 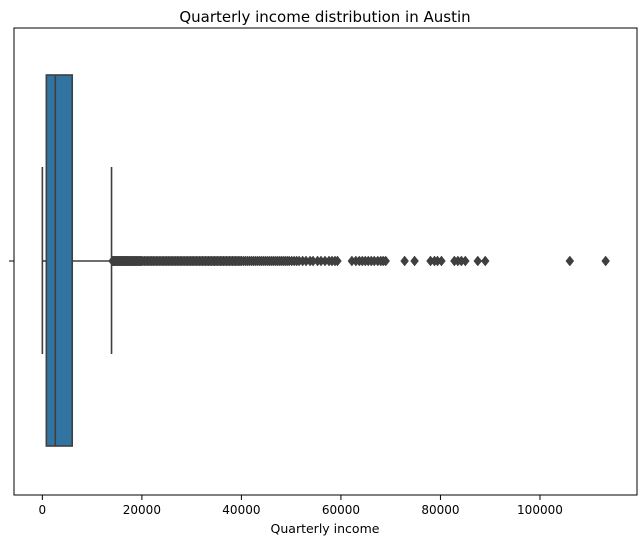 What do you see at coordinates (43, 510) in the screenshot?
I see `x-tick-label: 0` at bounding box center [43, 510].